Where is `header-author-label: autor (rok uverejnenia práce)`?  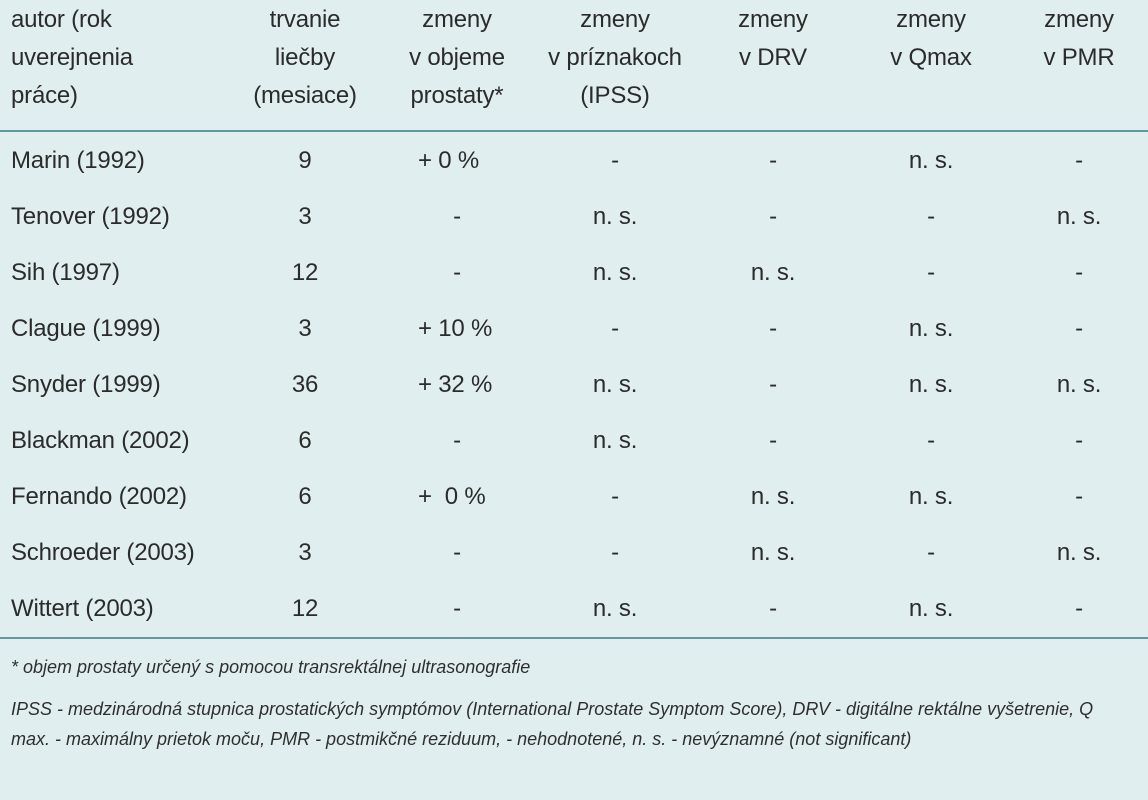 header-author-label: autor (rok uverejnenia práce) is located at coordinates (72, 57).